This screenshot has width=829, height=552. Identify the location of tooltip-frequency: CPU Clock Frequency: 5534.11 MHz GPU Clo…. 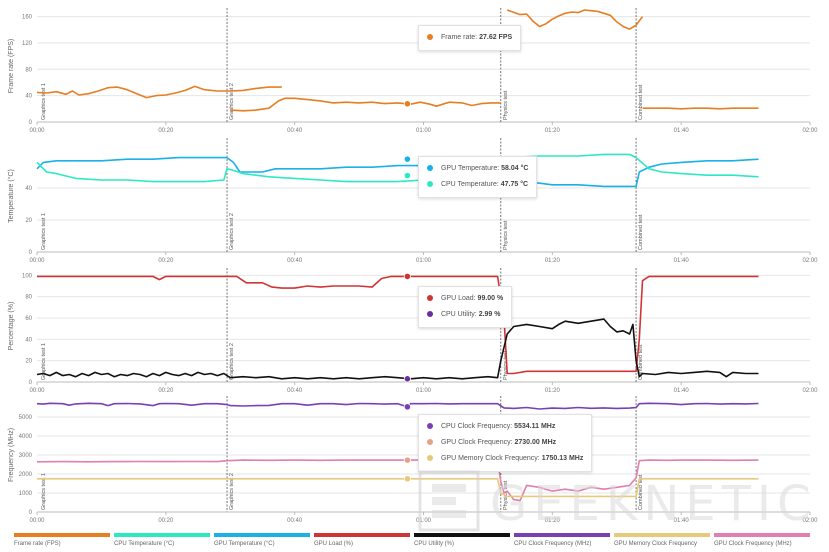
(505, 443).